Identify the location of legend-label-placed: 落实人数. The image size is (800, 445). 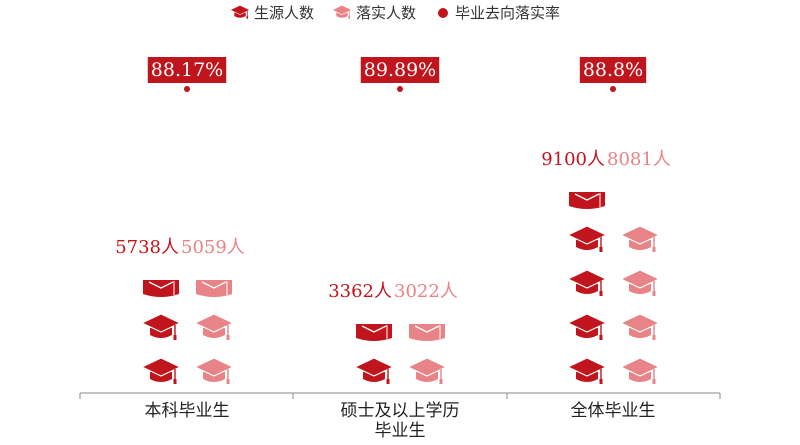
(386, 13).